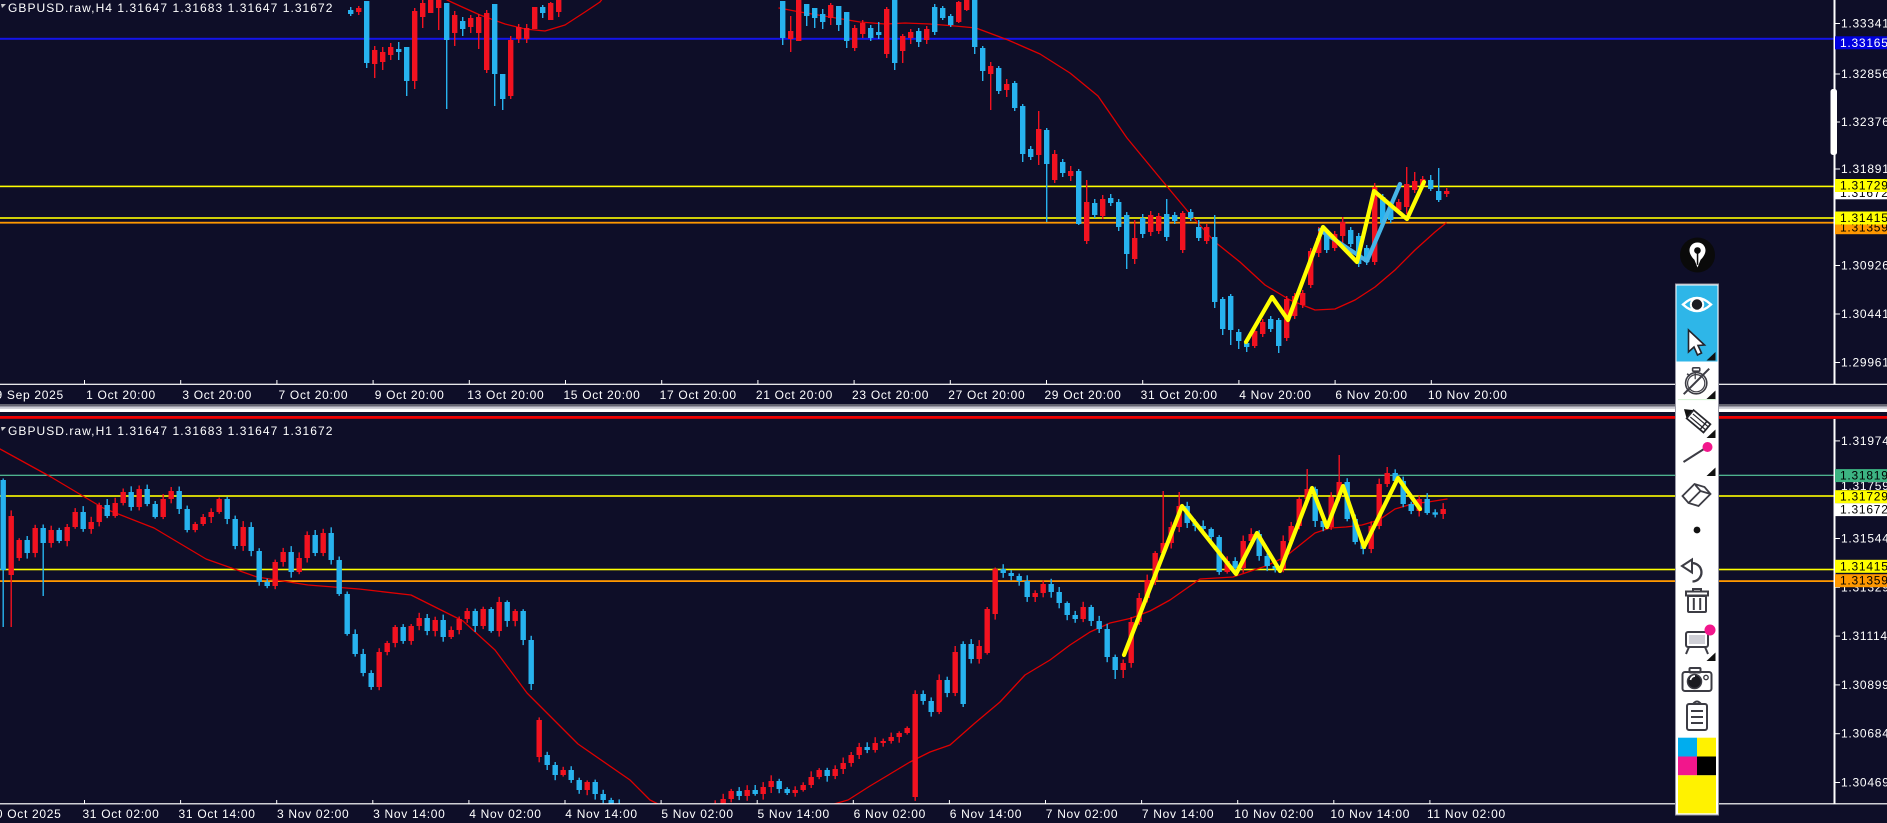  I want to click on svg-text: 10 Nov 02:00, so click(1274, 814).